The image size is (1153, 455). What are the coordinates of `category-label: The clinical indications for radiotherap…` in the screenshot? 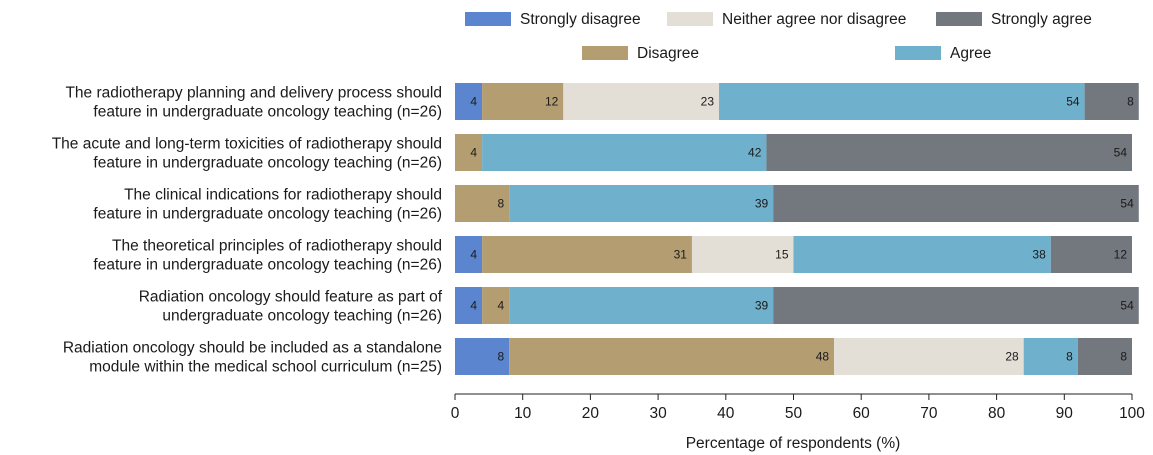 It's located at (267, 205).